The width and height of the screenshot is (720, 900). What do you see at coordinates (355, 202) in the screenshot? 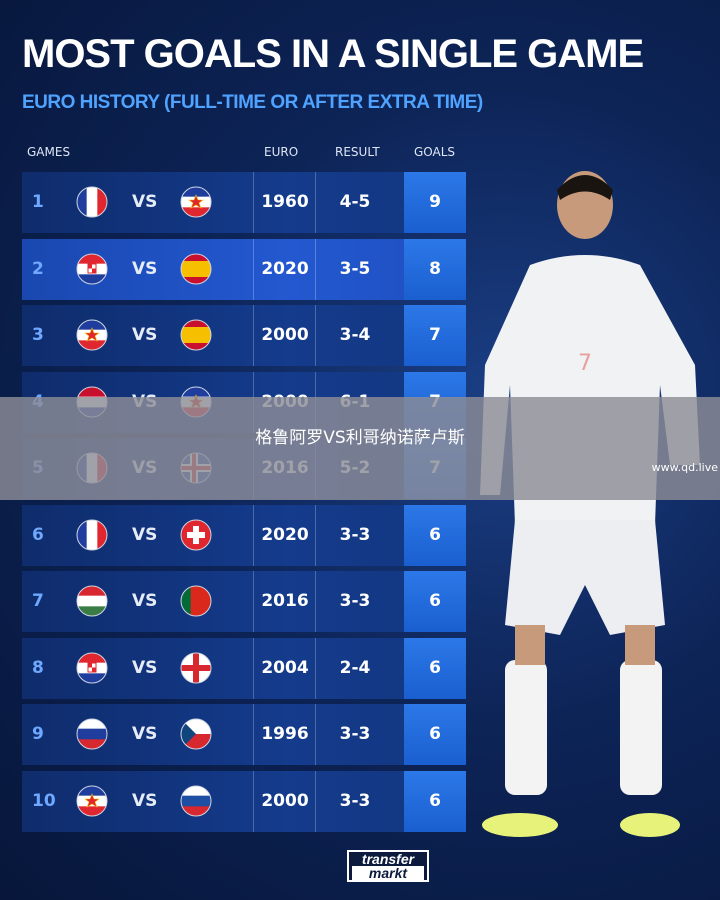
I see `result: 4-5` at bounding box center [355, 202].